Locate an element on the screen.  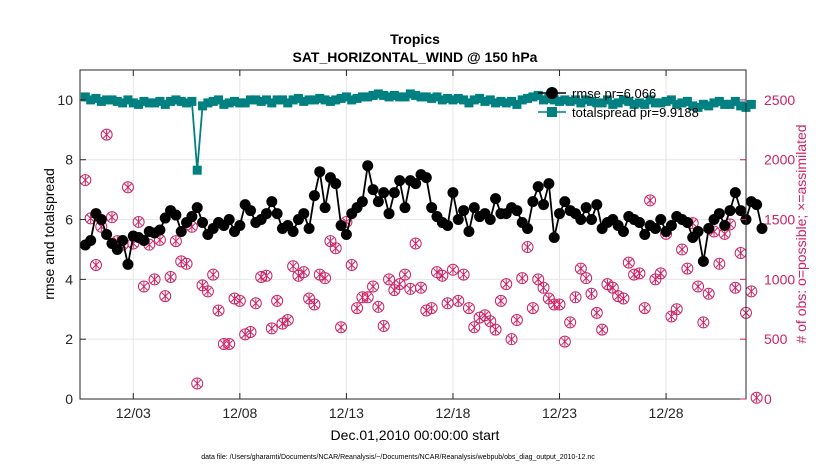
x-tick-label: 12/13 is located at coordinates (346, 413).